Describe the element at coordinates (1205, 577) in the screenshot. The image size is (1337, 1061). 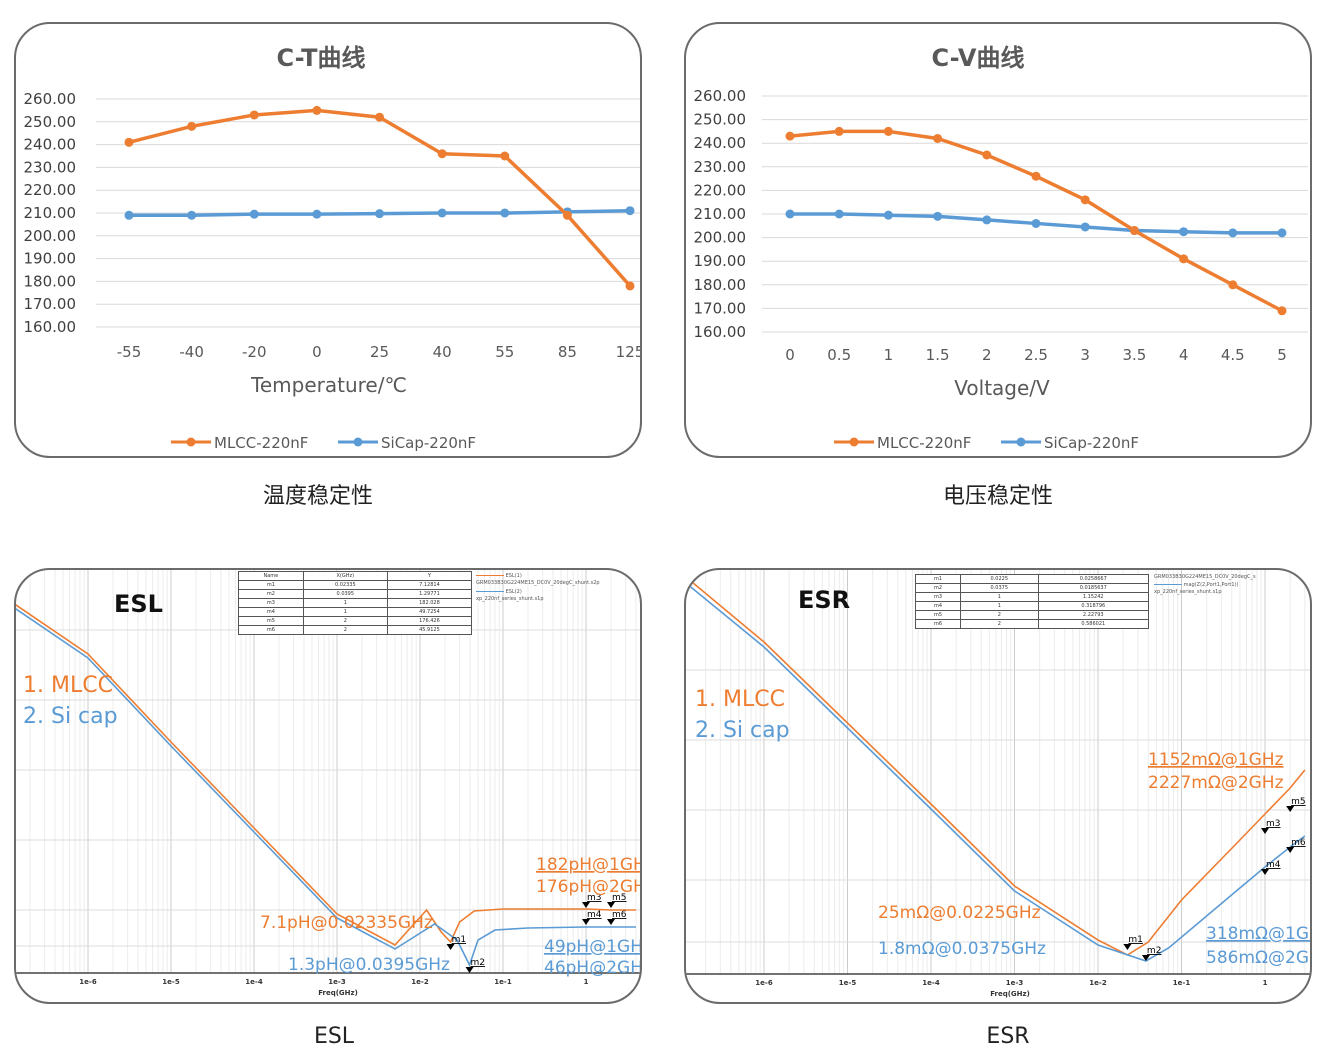
I see `esr-series-note-1: GRM033B30G224ME15_DC0V_20degC_s` at that location.